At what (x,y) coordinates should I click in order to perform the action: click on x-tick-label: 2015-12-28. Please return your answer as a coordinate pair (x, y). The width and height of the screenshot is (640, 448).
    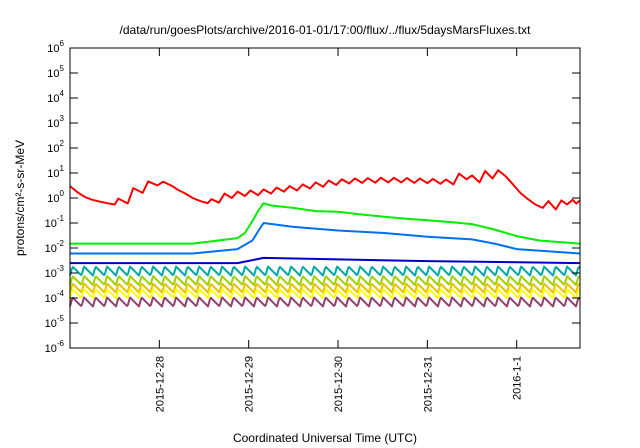
    Looking at the image, I should click on (160, 384).